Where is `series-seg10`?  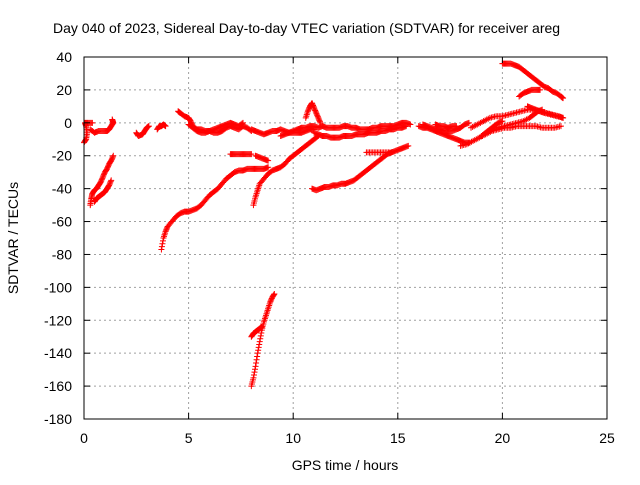
series-seg10 is located at coordinates (241, 154).